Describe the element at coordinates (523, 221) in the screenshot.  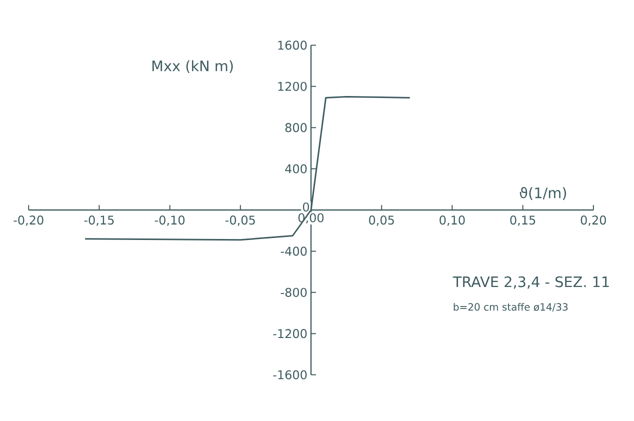
I see `x-tick-label: 0,15` at that location.